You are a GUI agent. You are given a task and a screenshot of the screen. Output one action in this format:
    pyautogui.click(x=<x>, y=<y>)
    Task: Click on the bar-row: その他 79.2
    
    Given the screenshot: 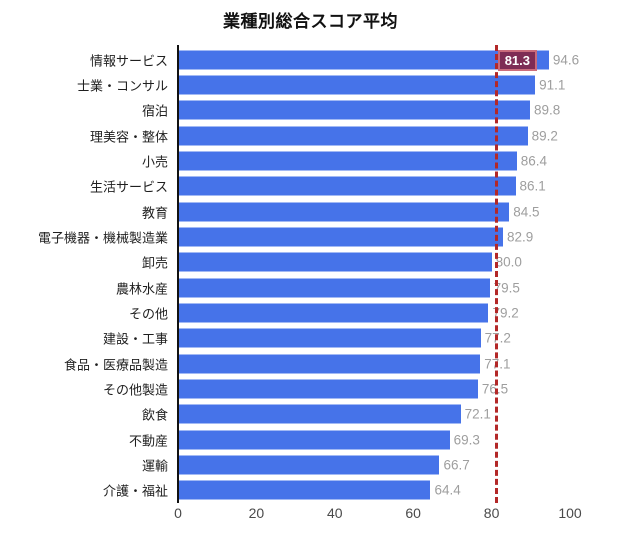 What is the action you would take?
    pyautogui.click(x=310, y=312)
    